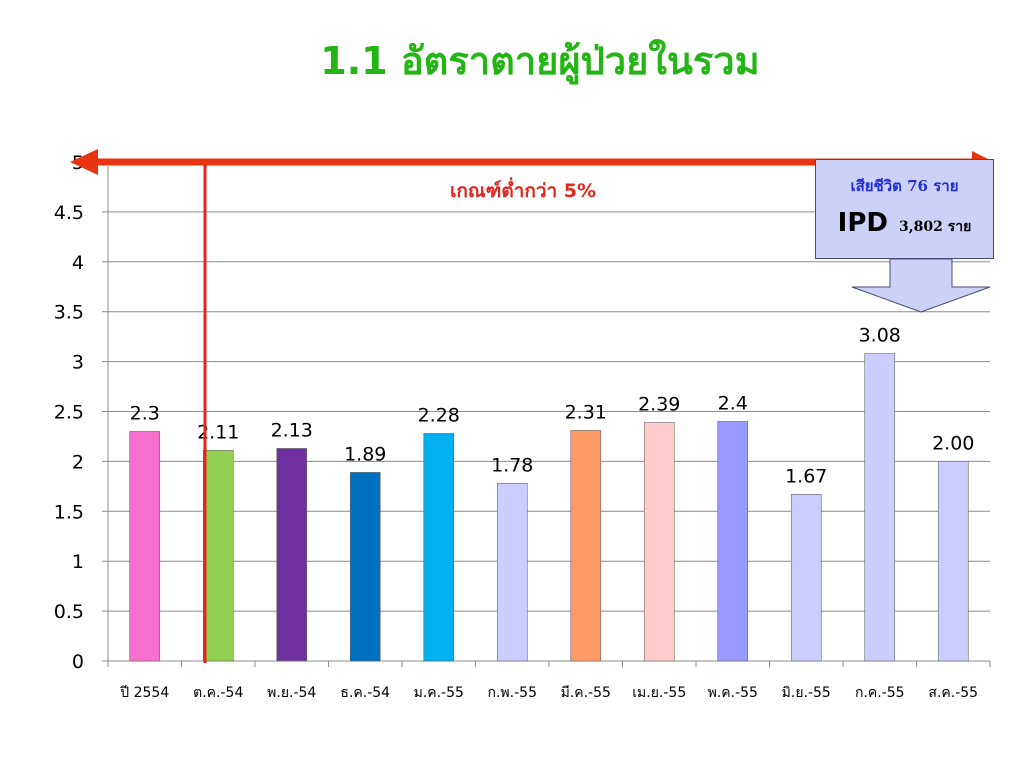 Image resolution: width=1024 pixels, height=768 pixels. Describe the element at coordinates (78, 462) in the screenshot. I see `y-tick-label: 2` at that location.